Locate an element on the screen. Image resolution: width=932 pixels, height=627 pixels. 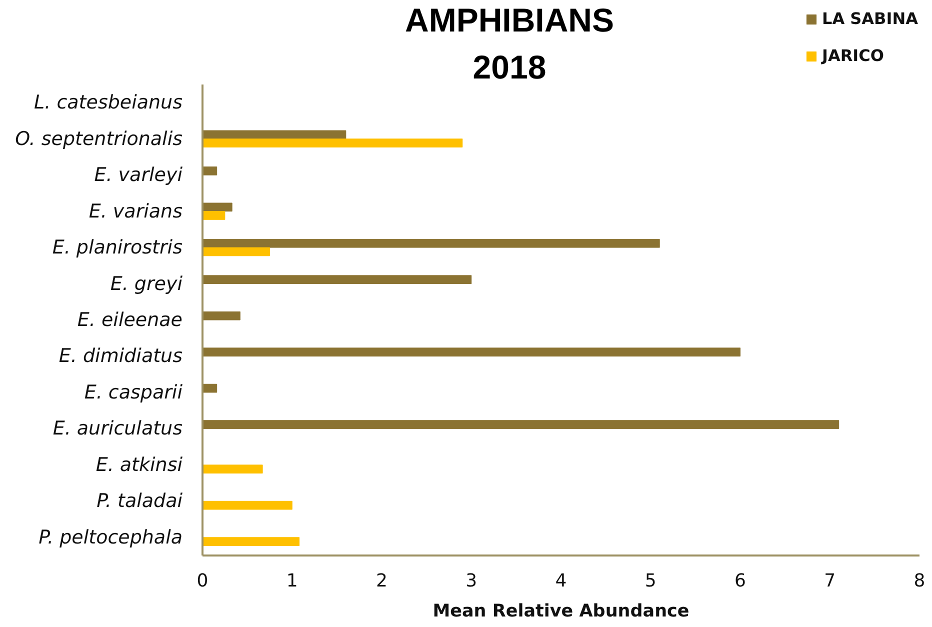
x-tick-label: 8 is located at coordinates (920, 581).